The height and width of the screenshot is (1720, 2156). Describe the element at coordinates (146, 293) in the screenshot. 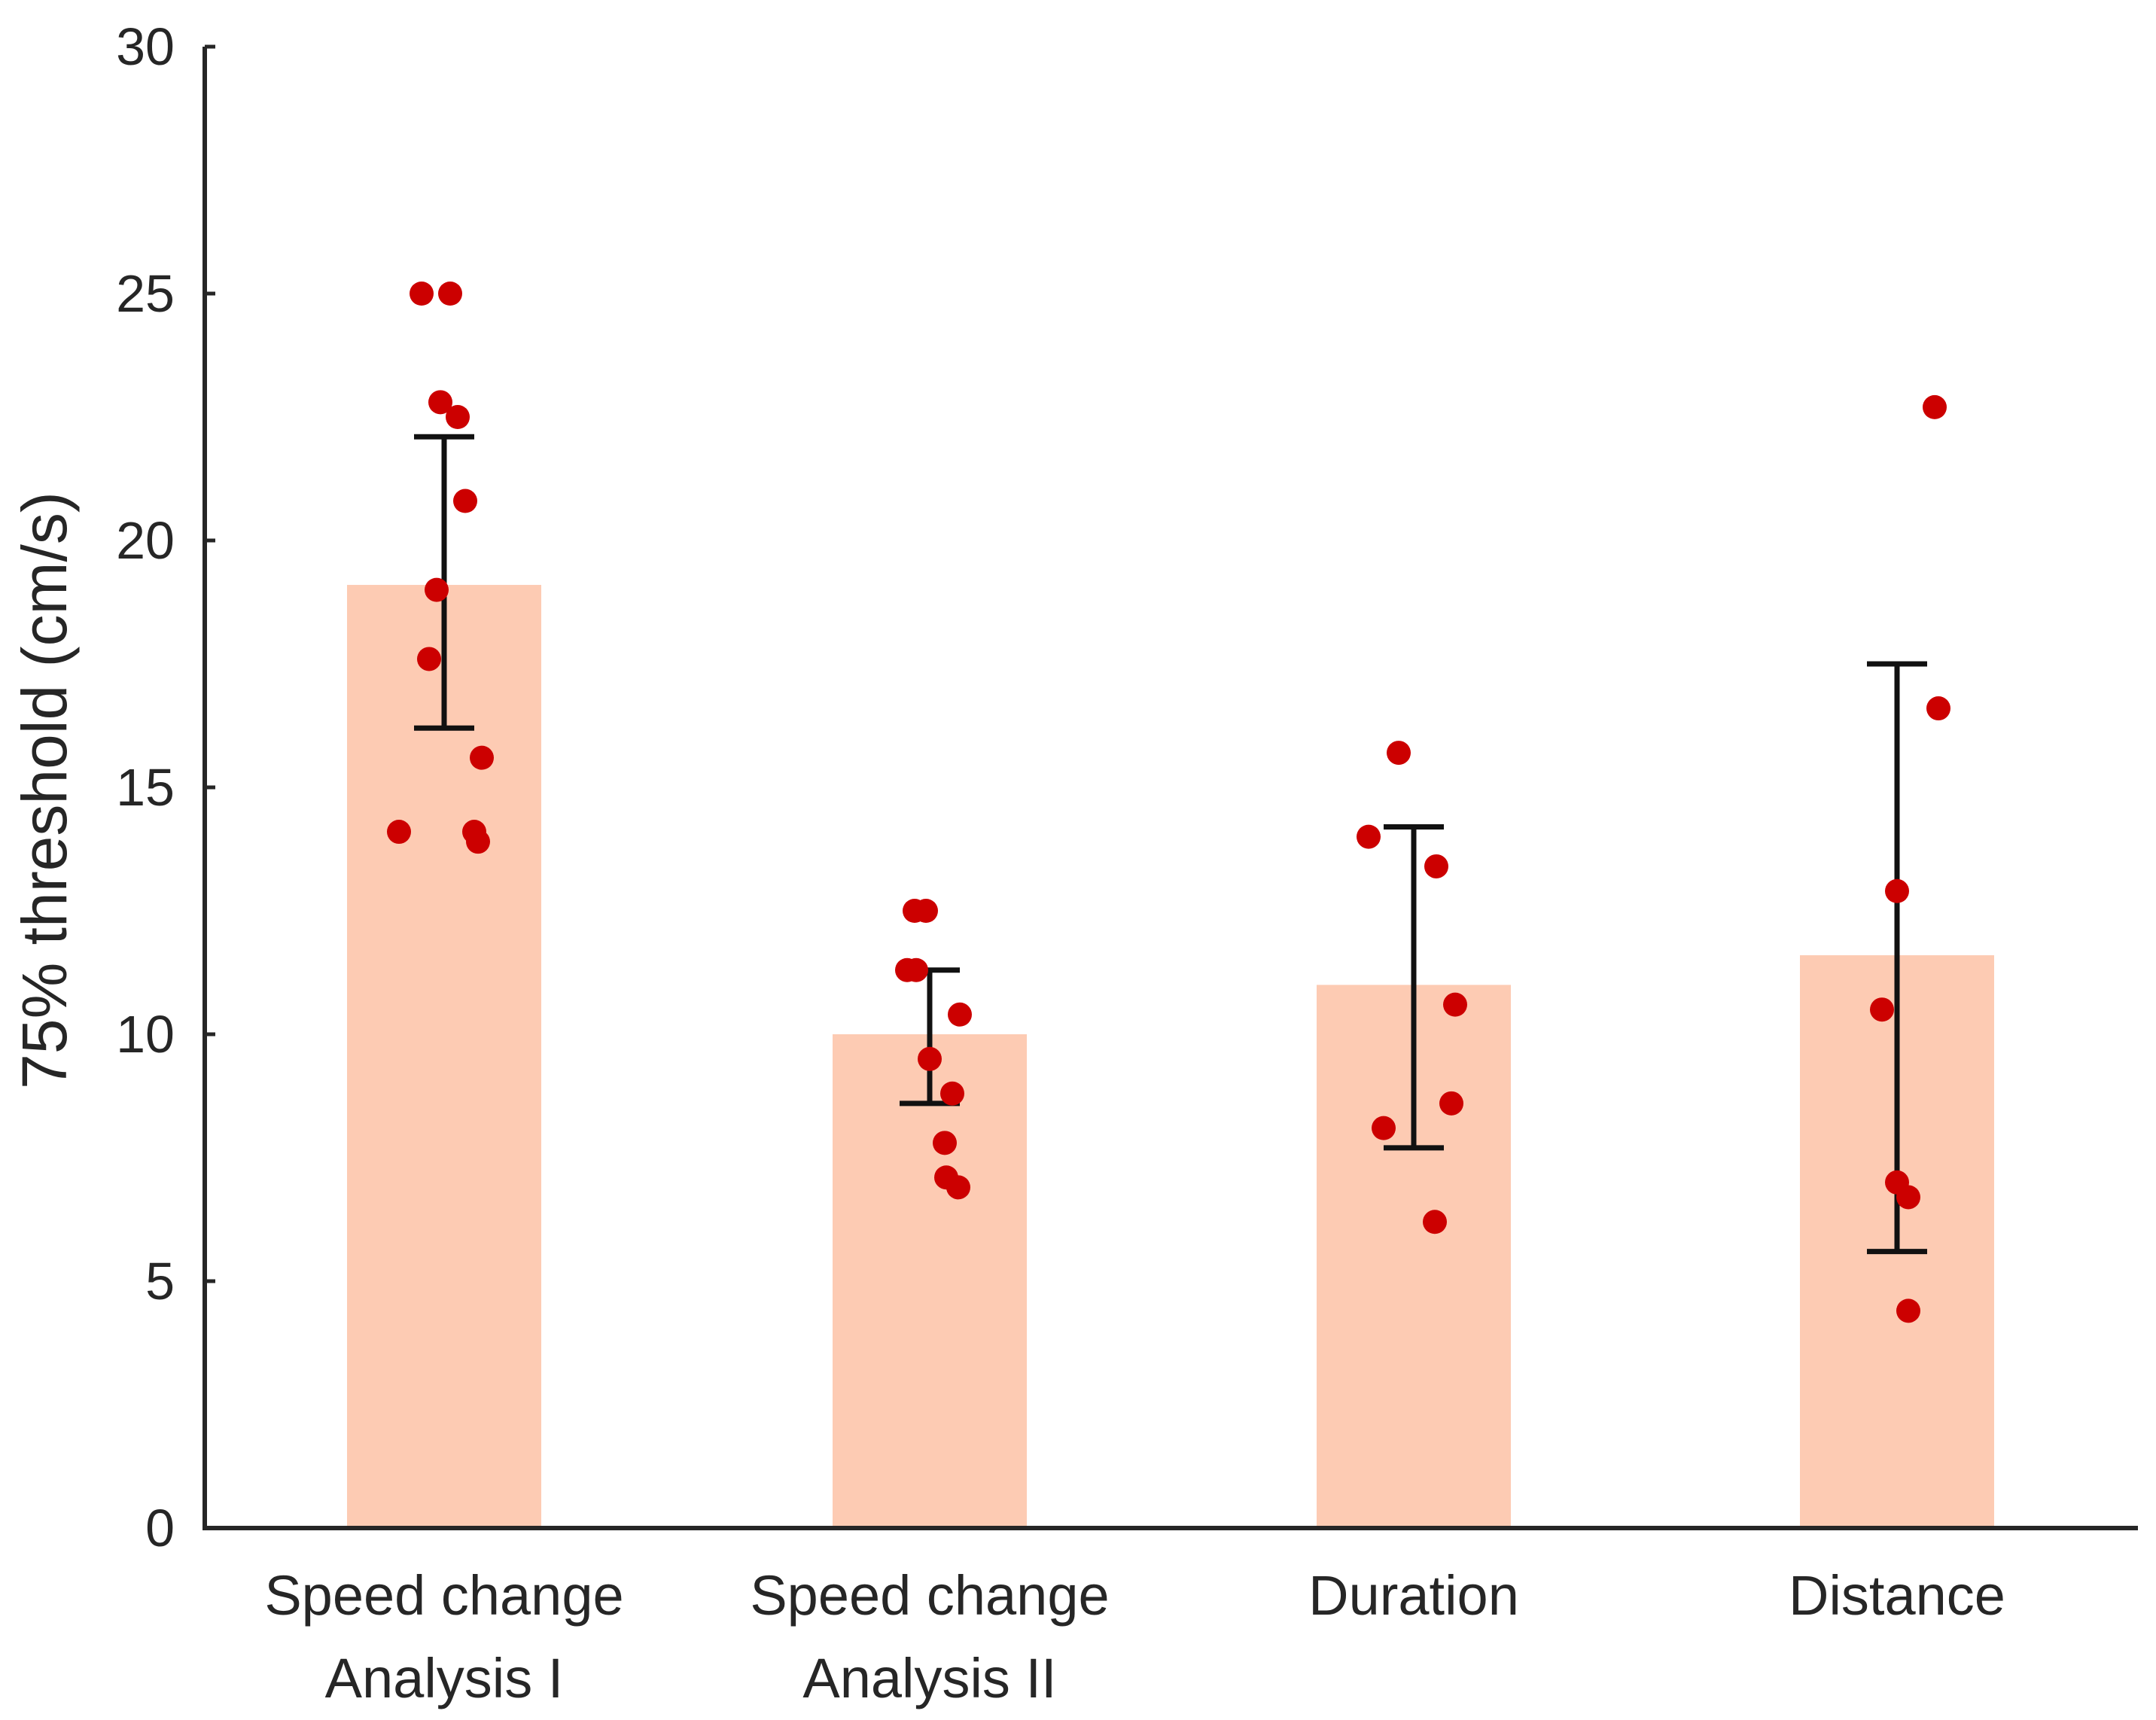

I see `y-tick-label: 25` at that location.